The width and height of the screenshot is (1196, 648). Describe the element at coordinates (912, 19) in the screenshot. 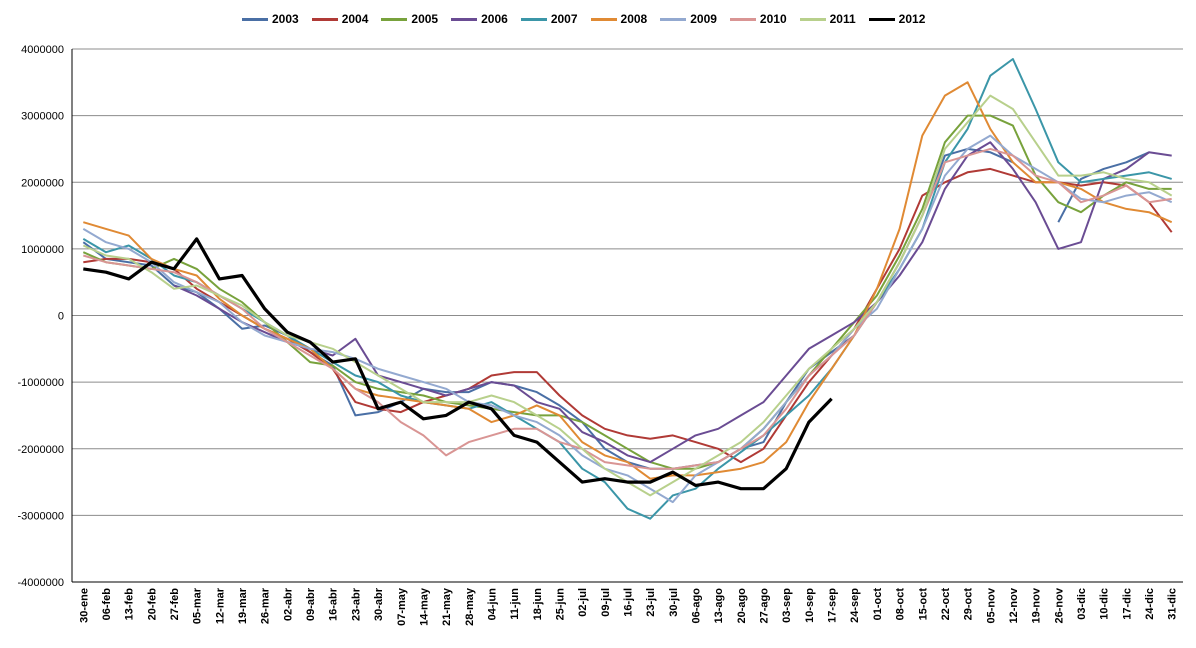

I see `legend-label: 2012` at that location.